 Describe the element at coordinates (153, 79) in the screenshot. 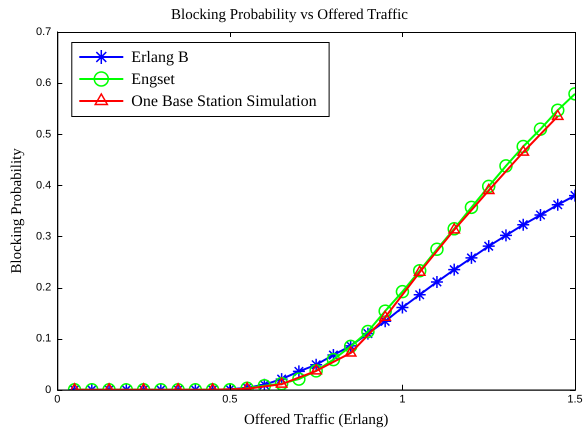

I see `legend-label: Engset` at that location.